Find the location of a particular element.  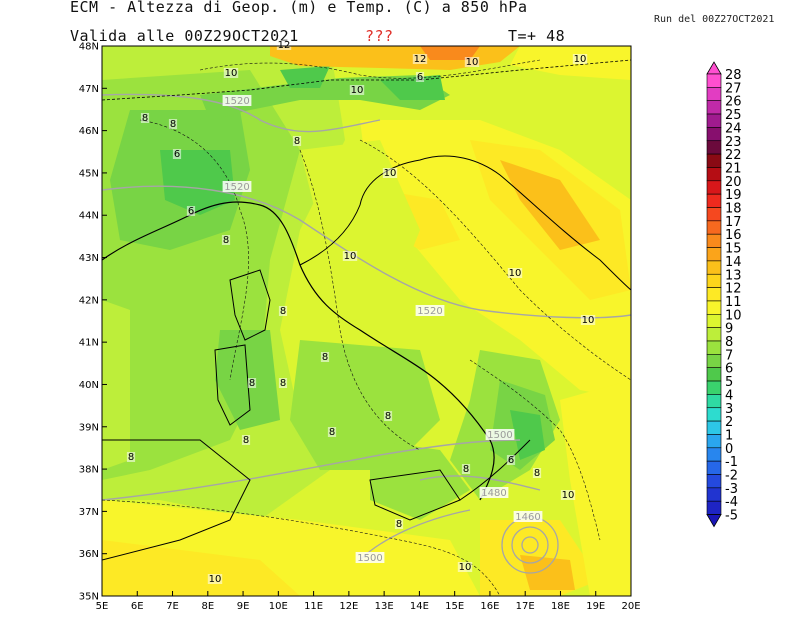

colorbar-label: 23 is located at coordinates (733, 142).